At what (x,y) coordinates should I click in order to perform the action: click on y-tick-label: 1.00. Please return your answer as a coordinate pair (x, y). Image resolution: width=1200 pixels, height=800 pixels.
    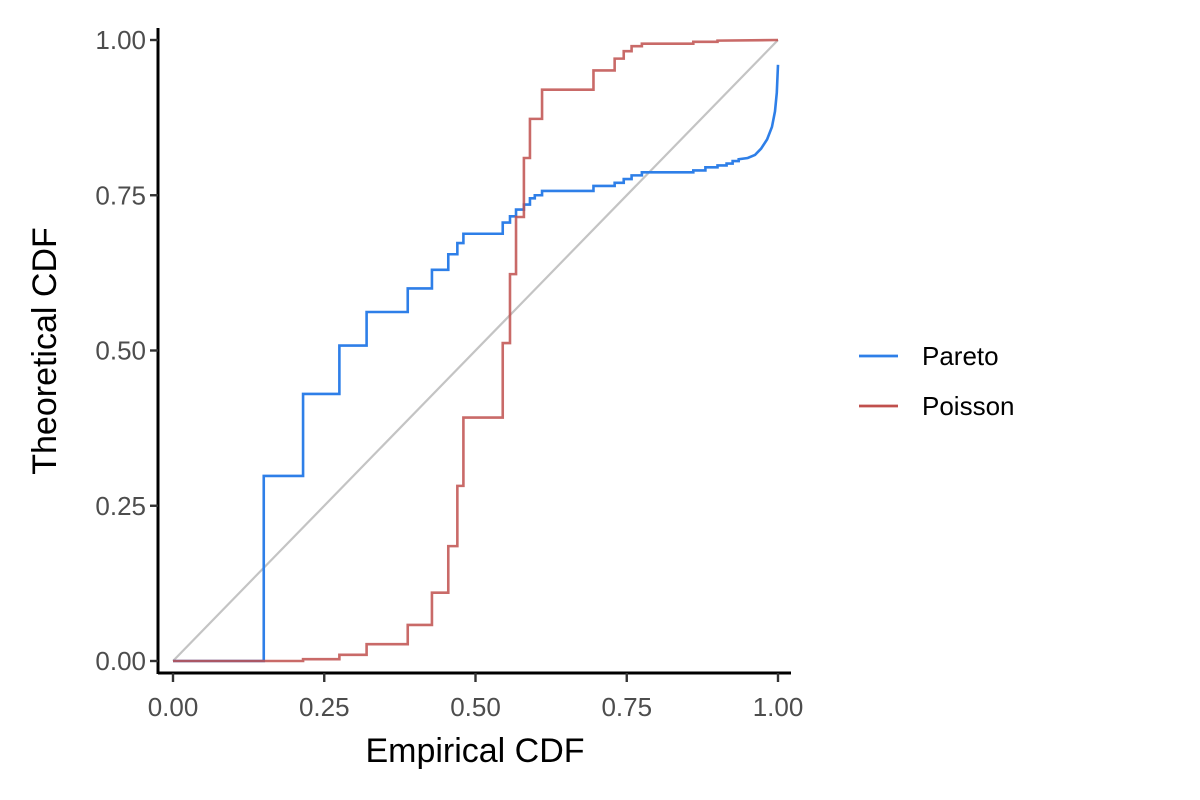
    Looking at the image, I should click on (120, 40).